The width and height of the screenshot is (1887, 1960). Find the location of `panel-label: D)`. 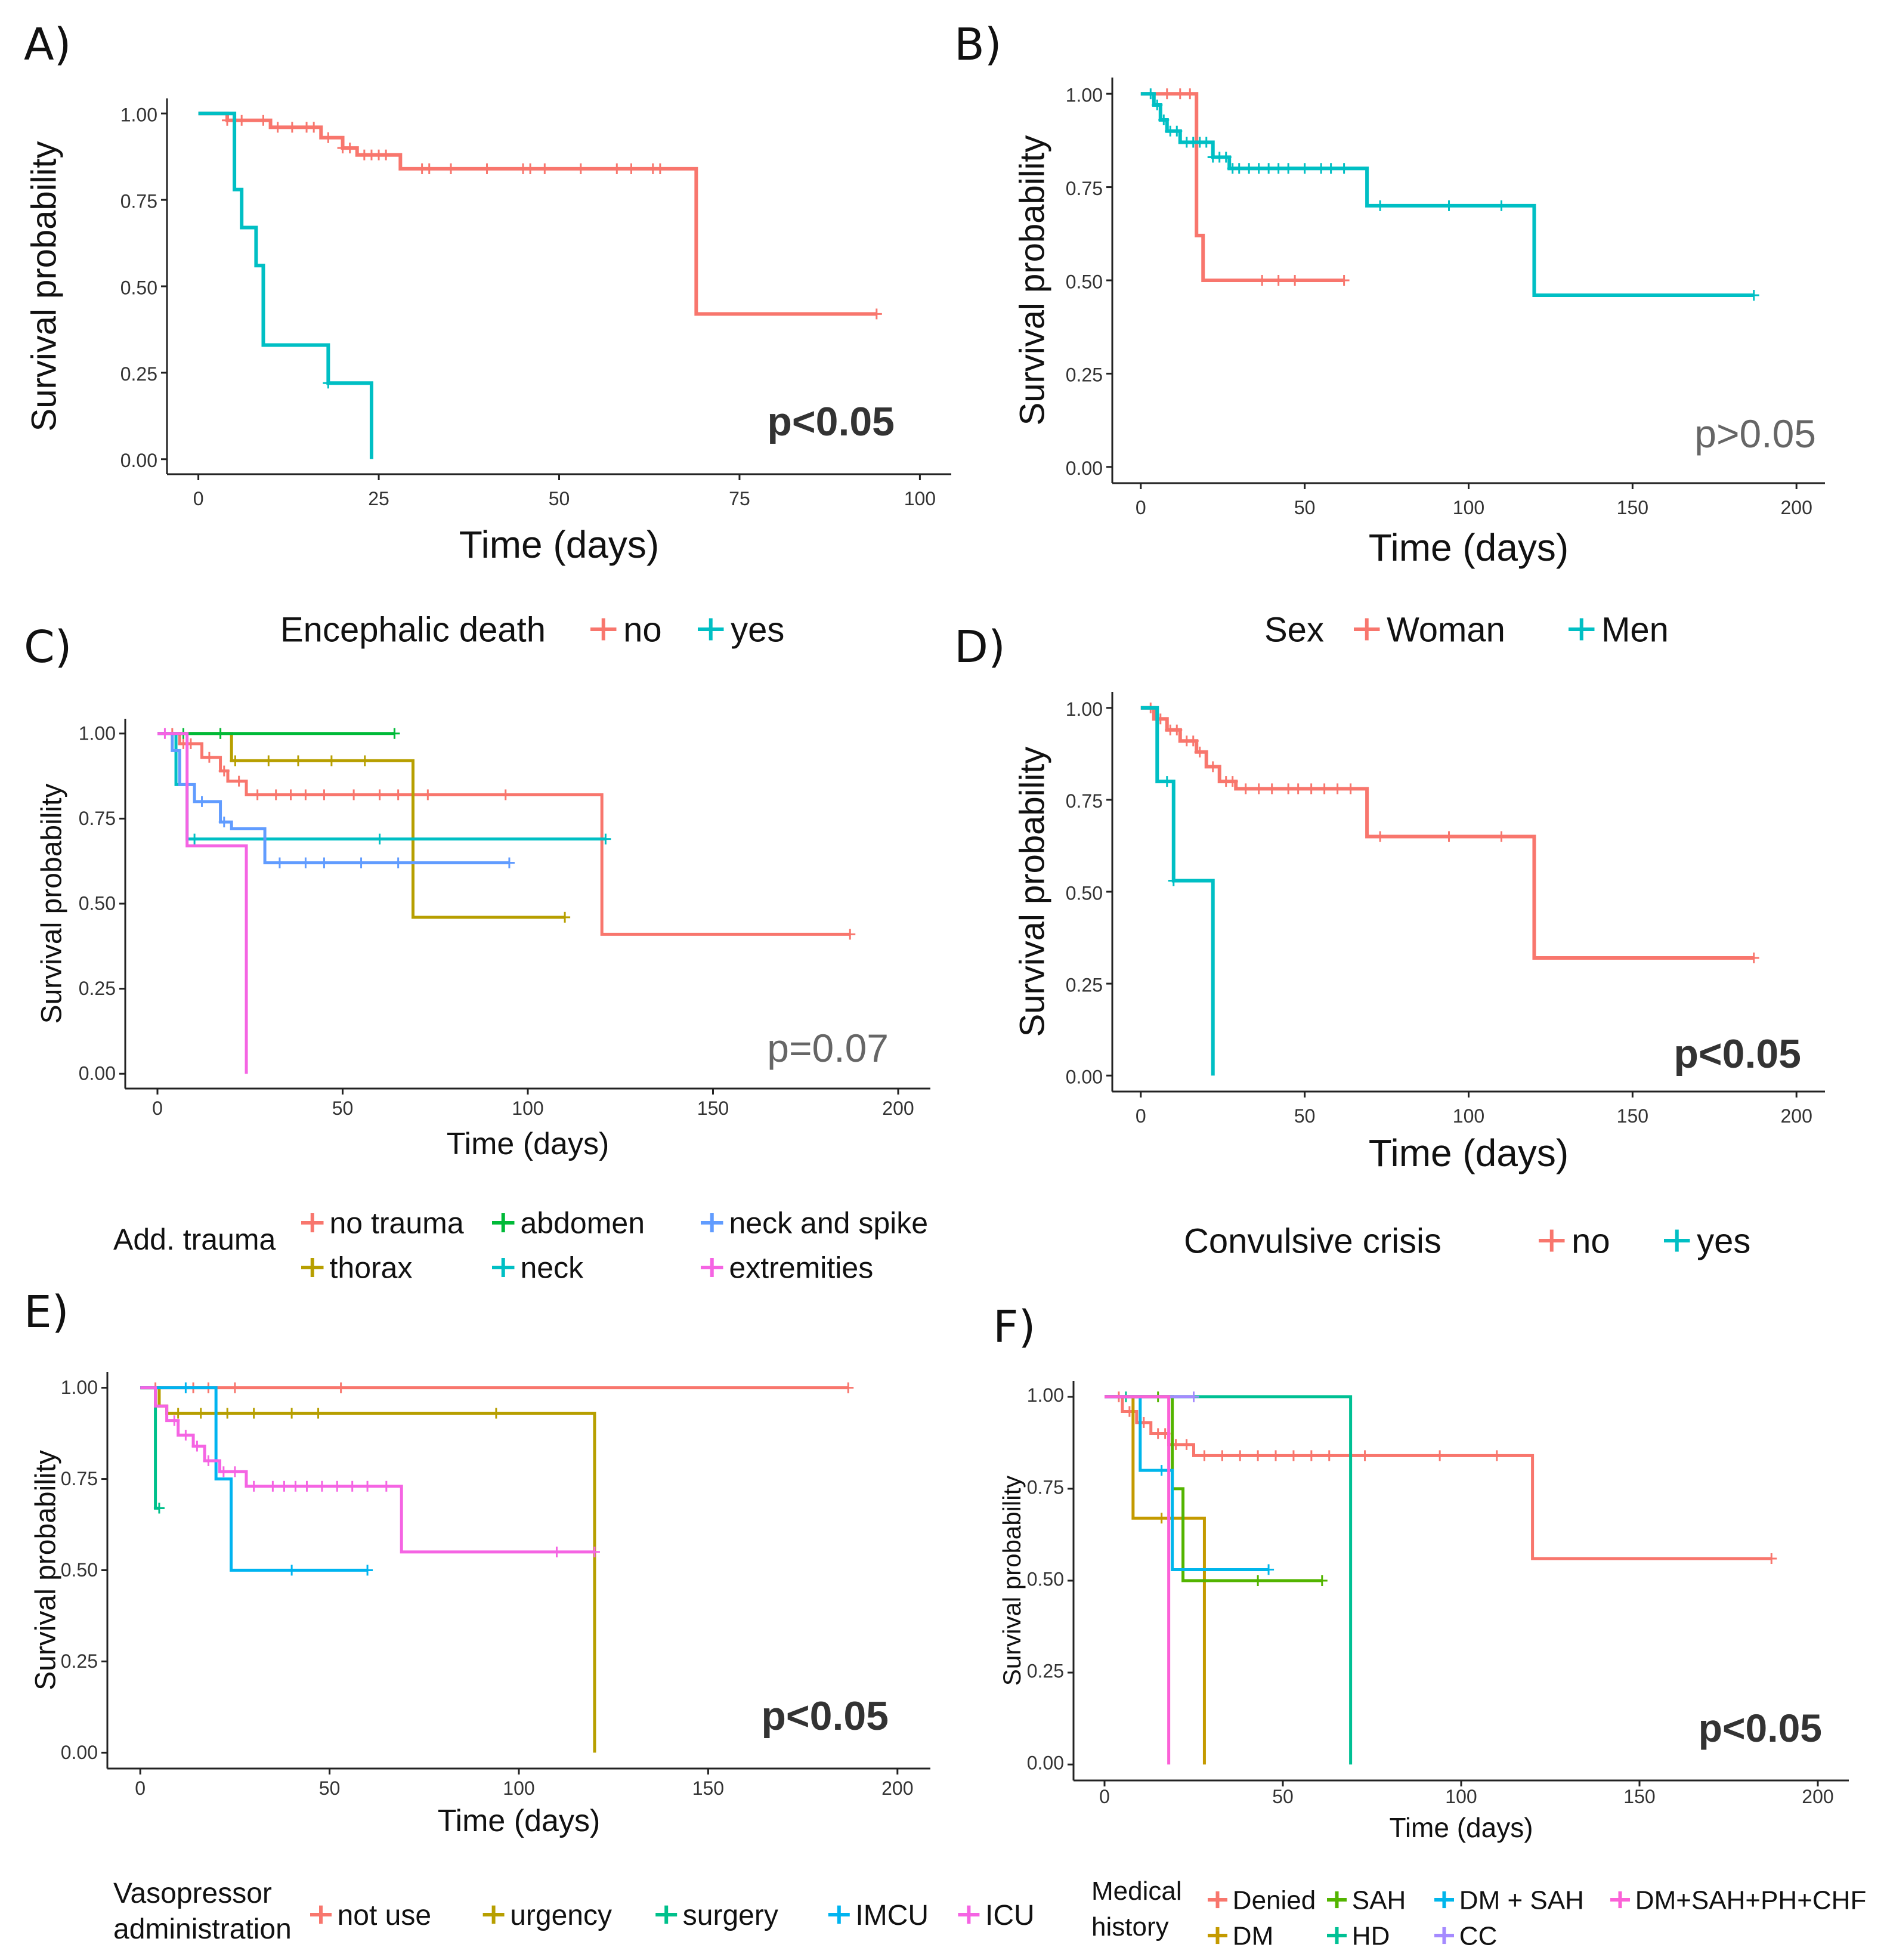

panel-label: D) is located at coordinates (980, 647).